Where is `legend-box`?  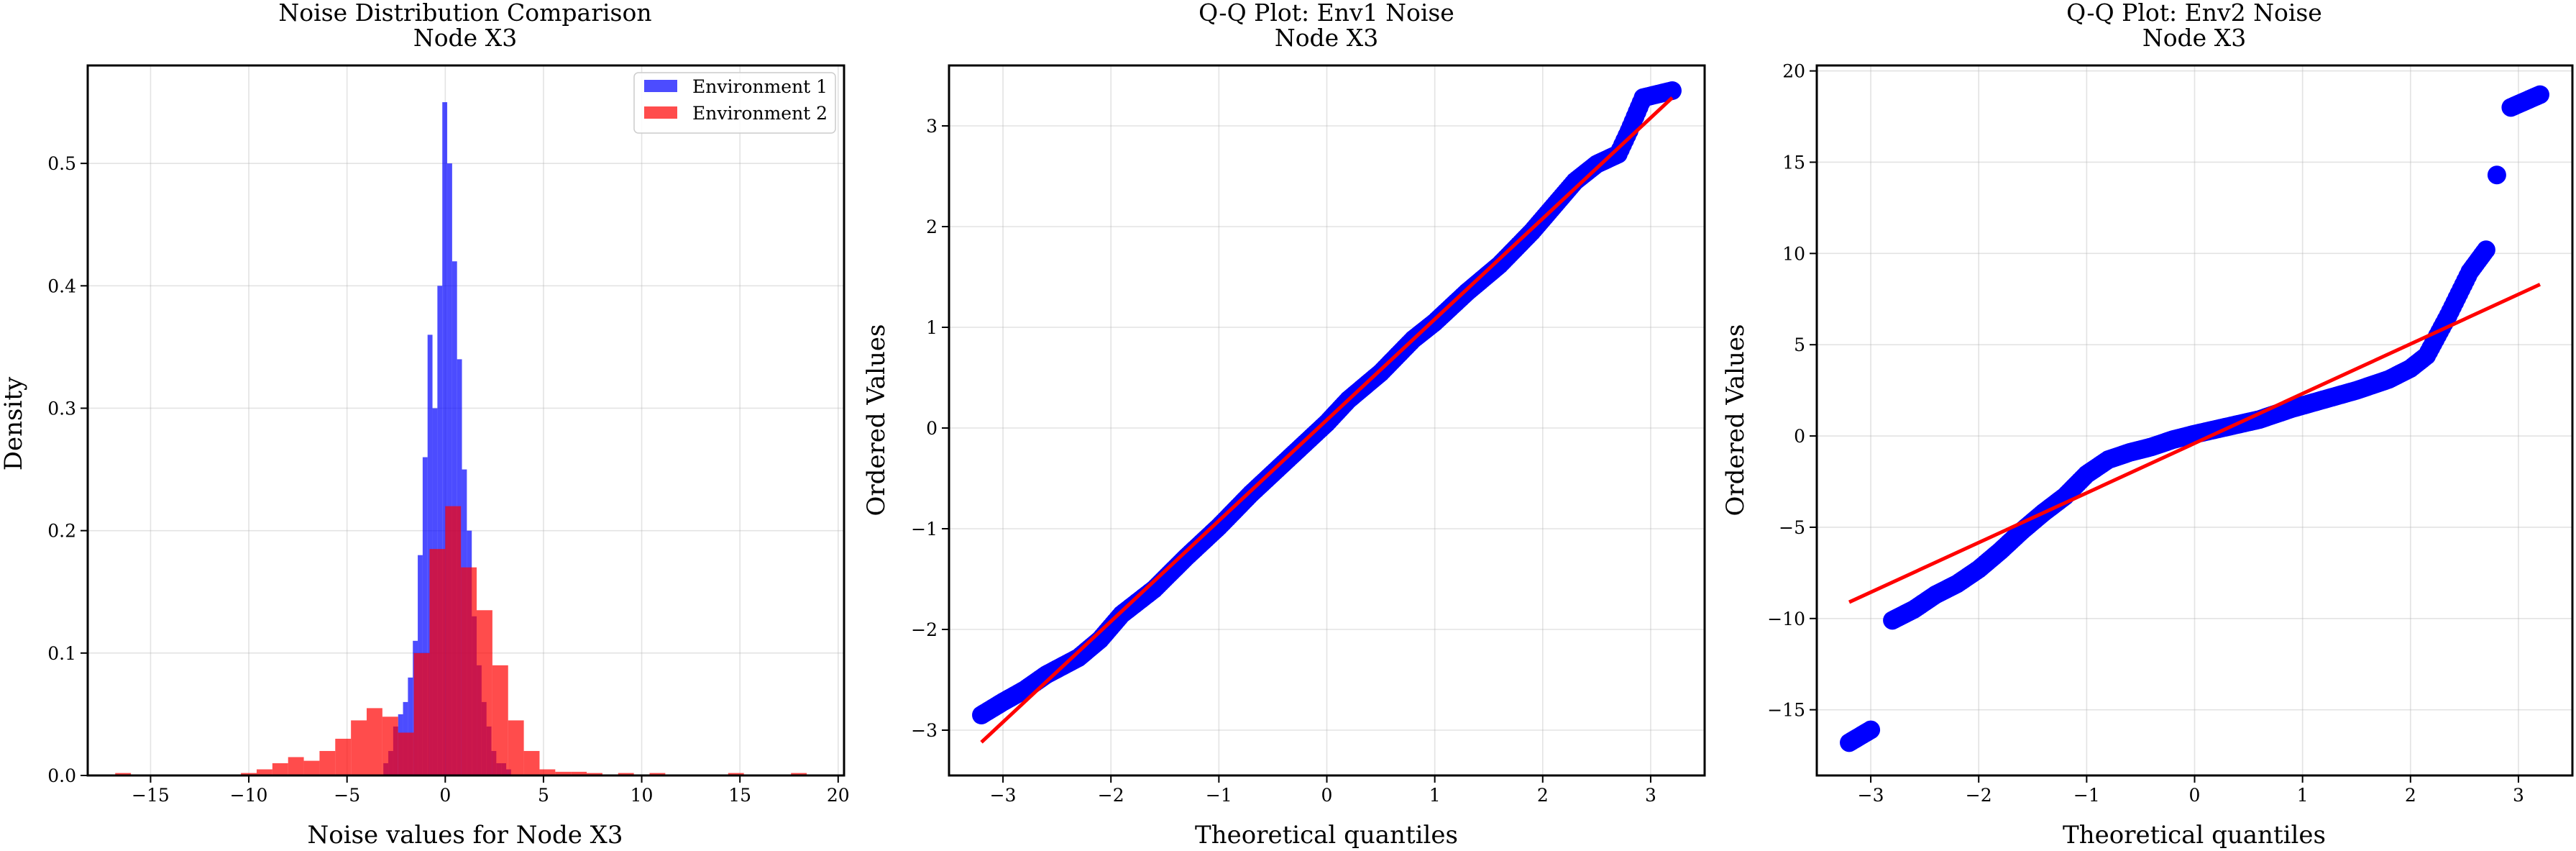 legend-box is located at coordinates (734, 103).